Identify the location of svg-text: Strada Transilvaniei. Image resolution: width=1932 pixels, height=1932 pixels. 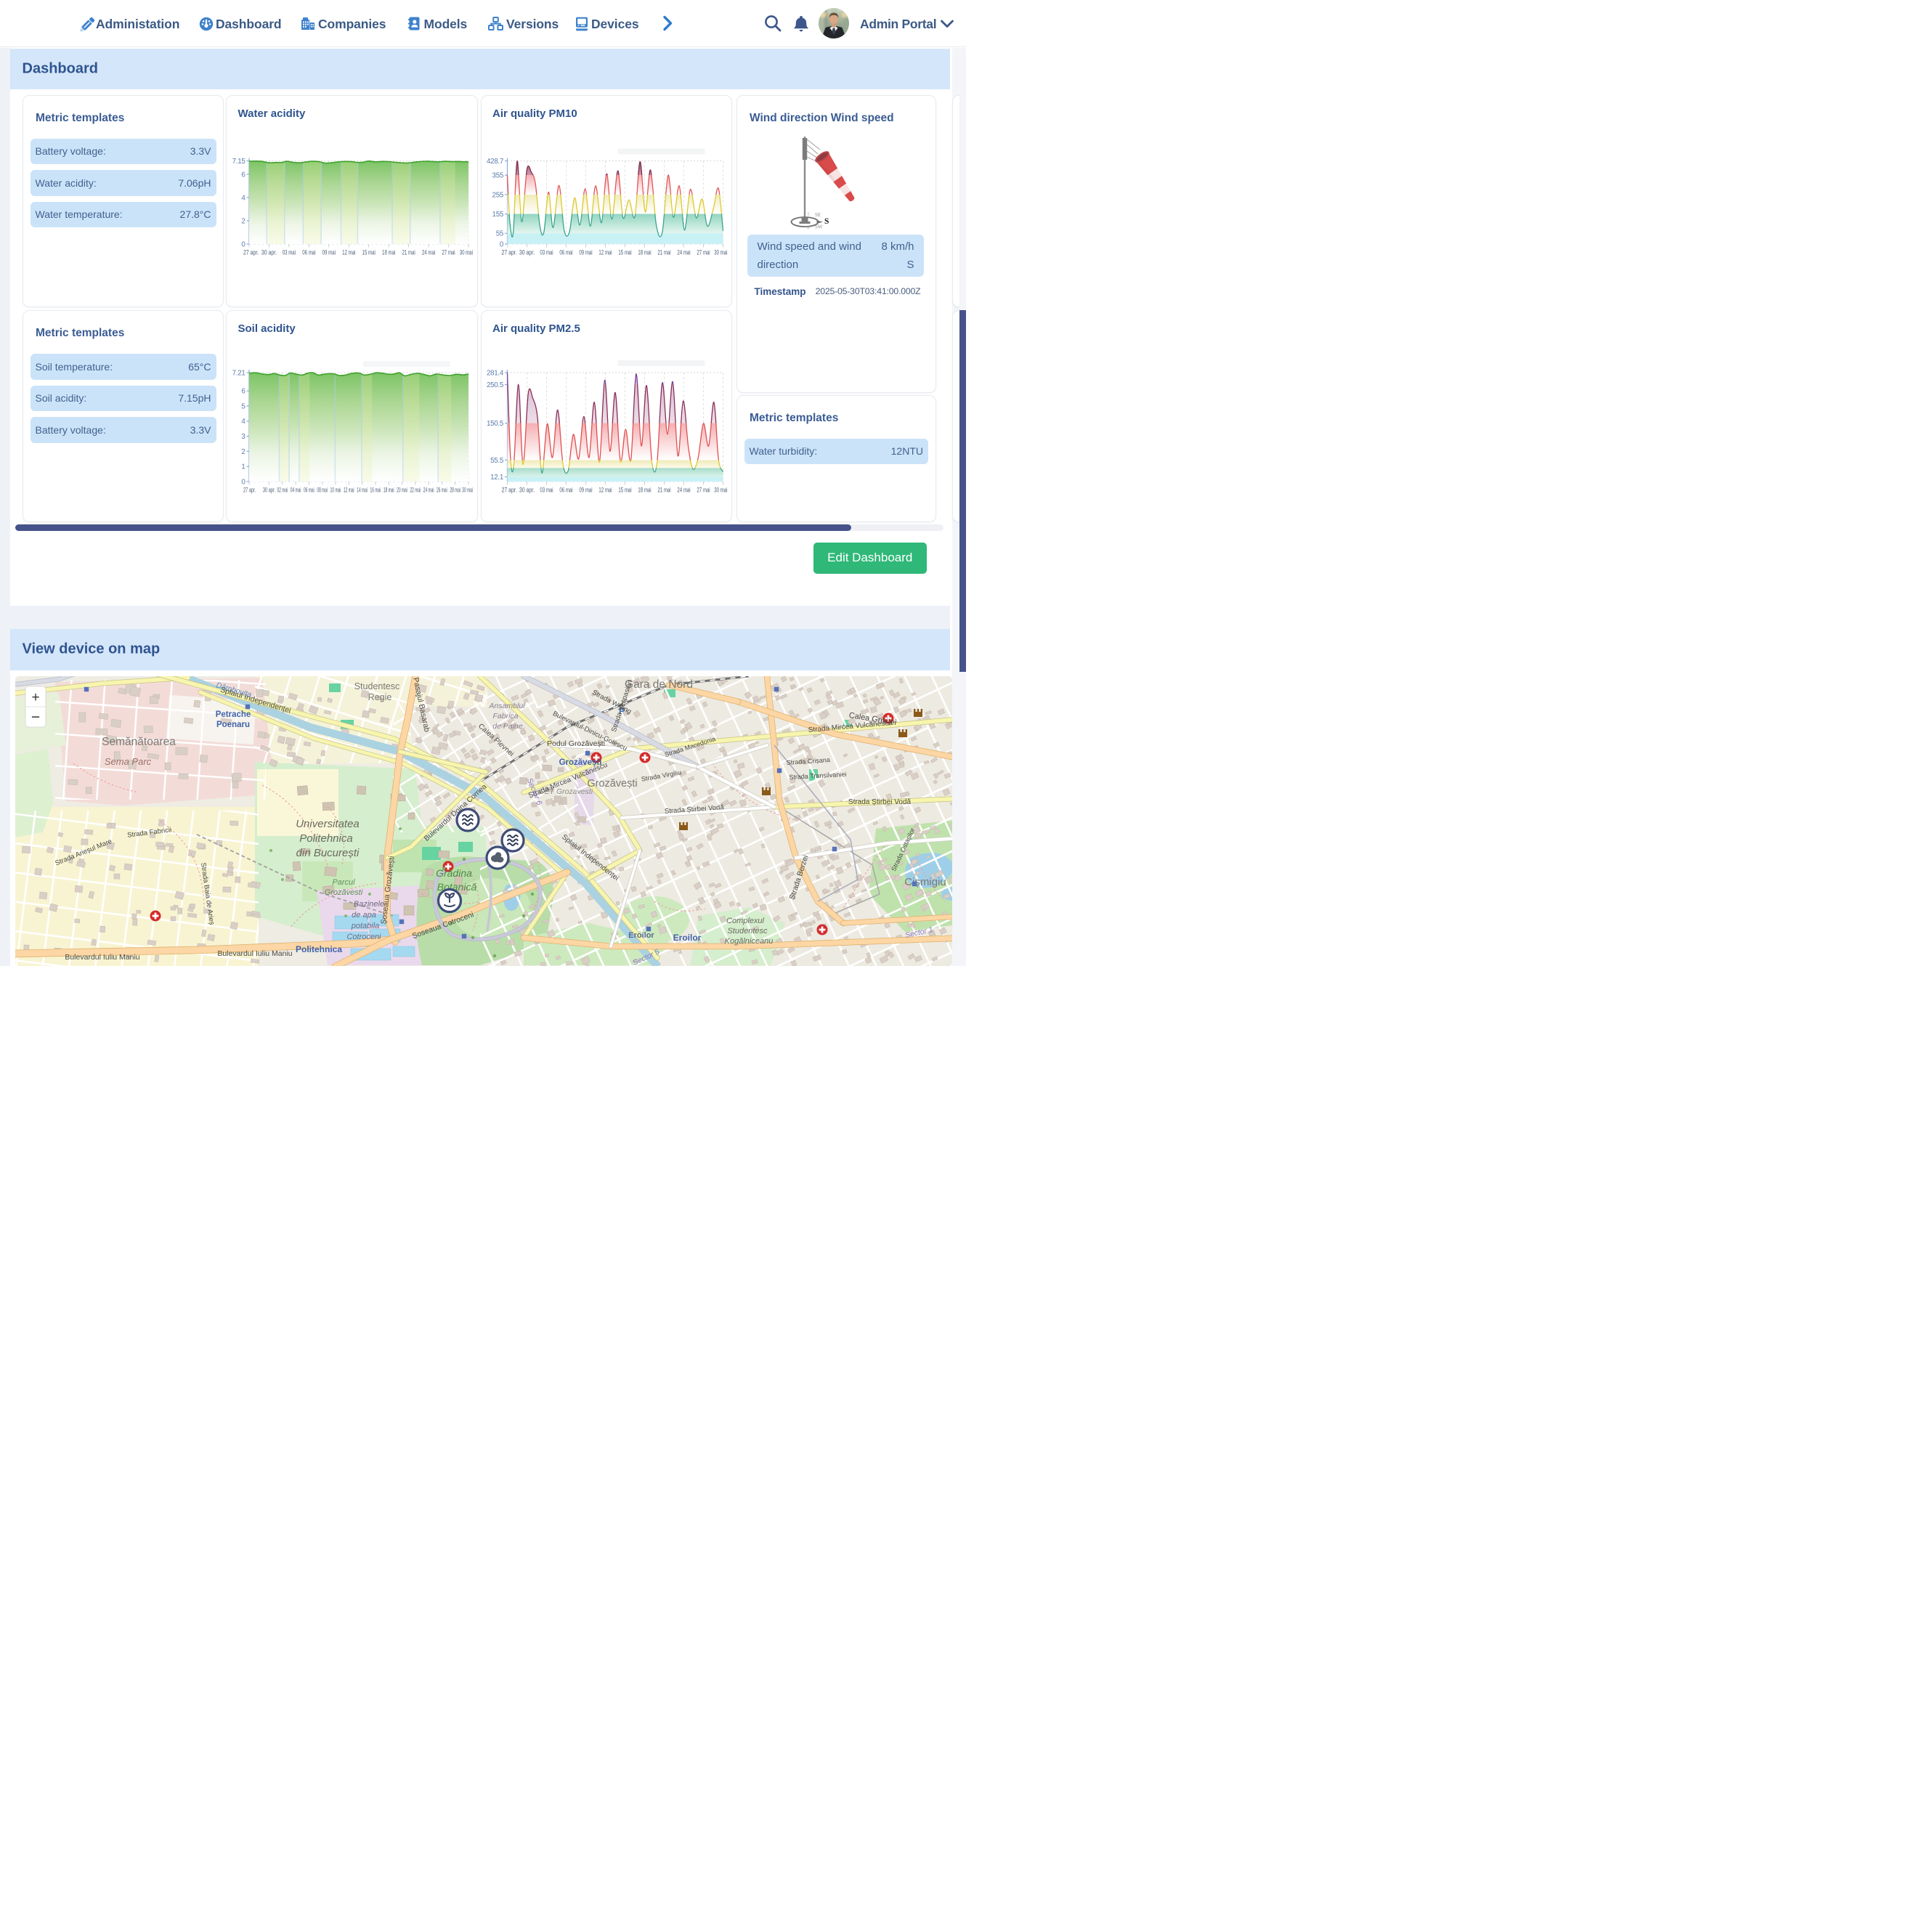
(817, 775).